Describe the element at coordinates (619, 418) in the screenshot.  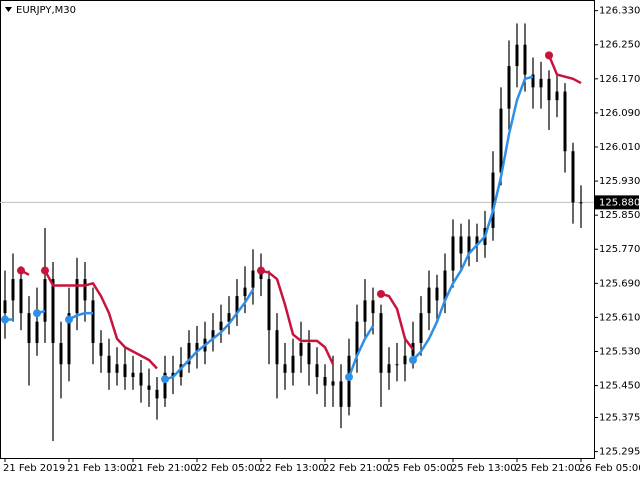
I see `y-tick-label: 125.375` at that location.